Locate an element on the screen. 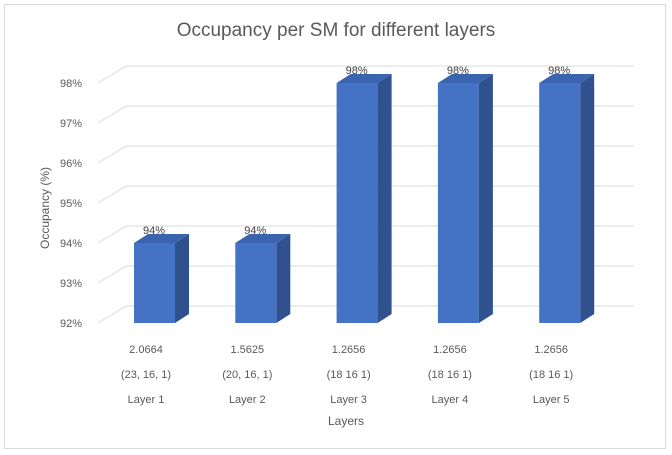 Image resolution: width=672 pixels, height=455 pixels. y-axis-ticks: 92% 93% 94% 95% 96% 97% 98% is located at coordinates (71, 204).